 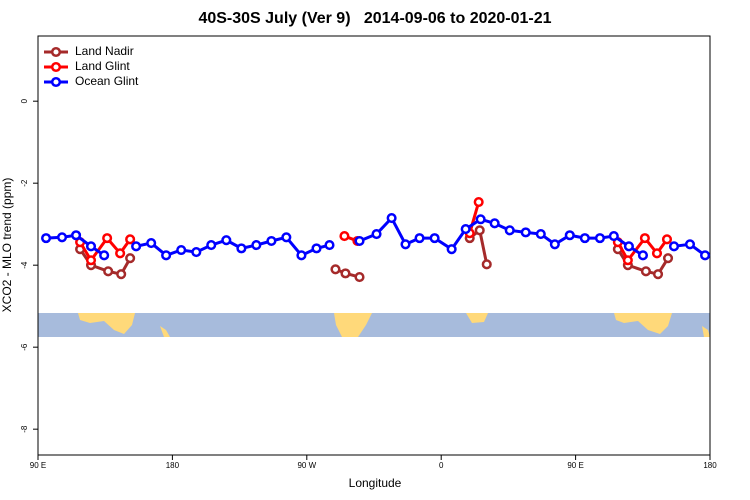 What do you see at coordinates (375, 483) in the screenshot?
I see `x-axis-label: Longitude` at bounding box center [375, 483].